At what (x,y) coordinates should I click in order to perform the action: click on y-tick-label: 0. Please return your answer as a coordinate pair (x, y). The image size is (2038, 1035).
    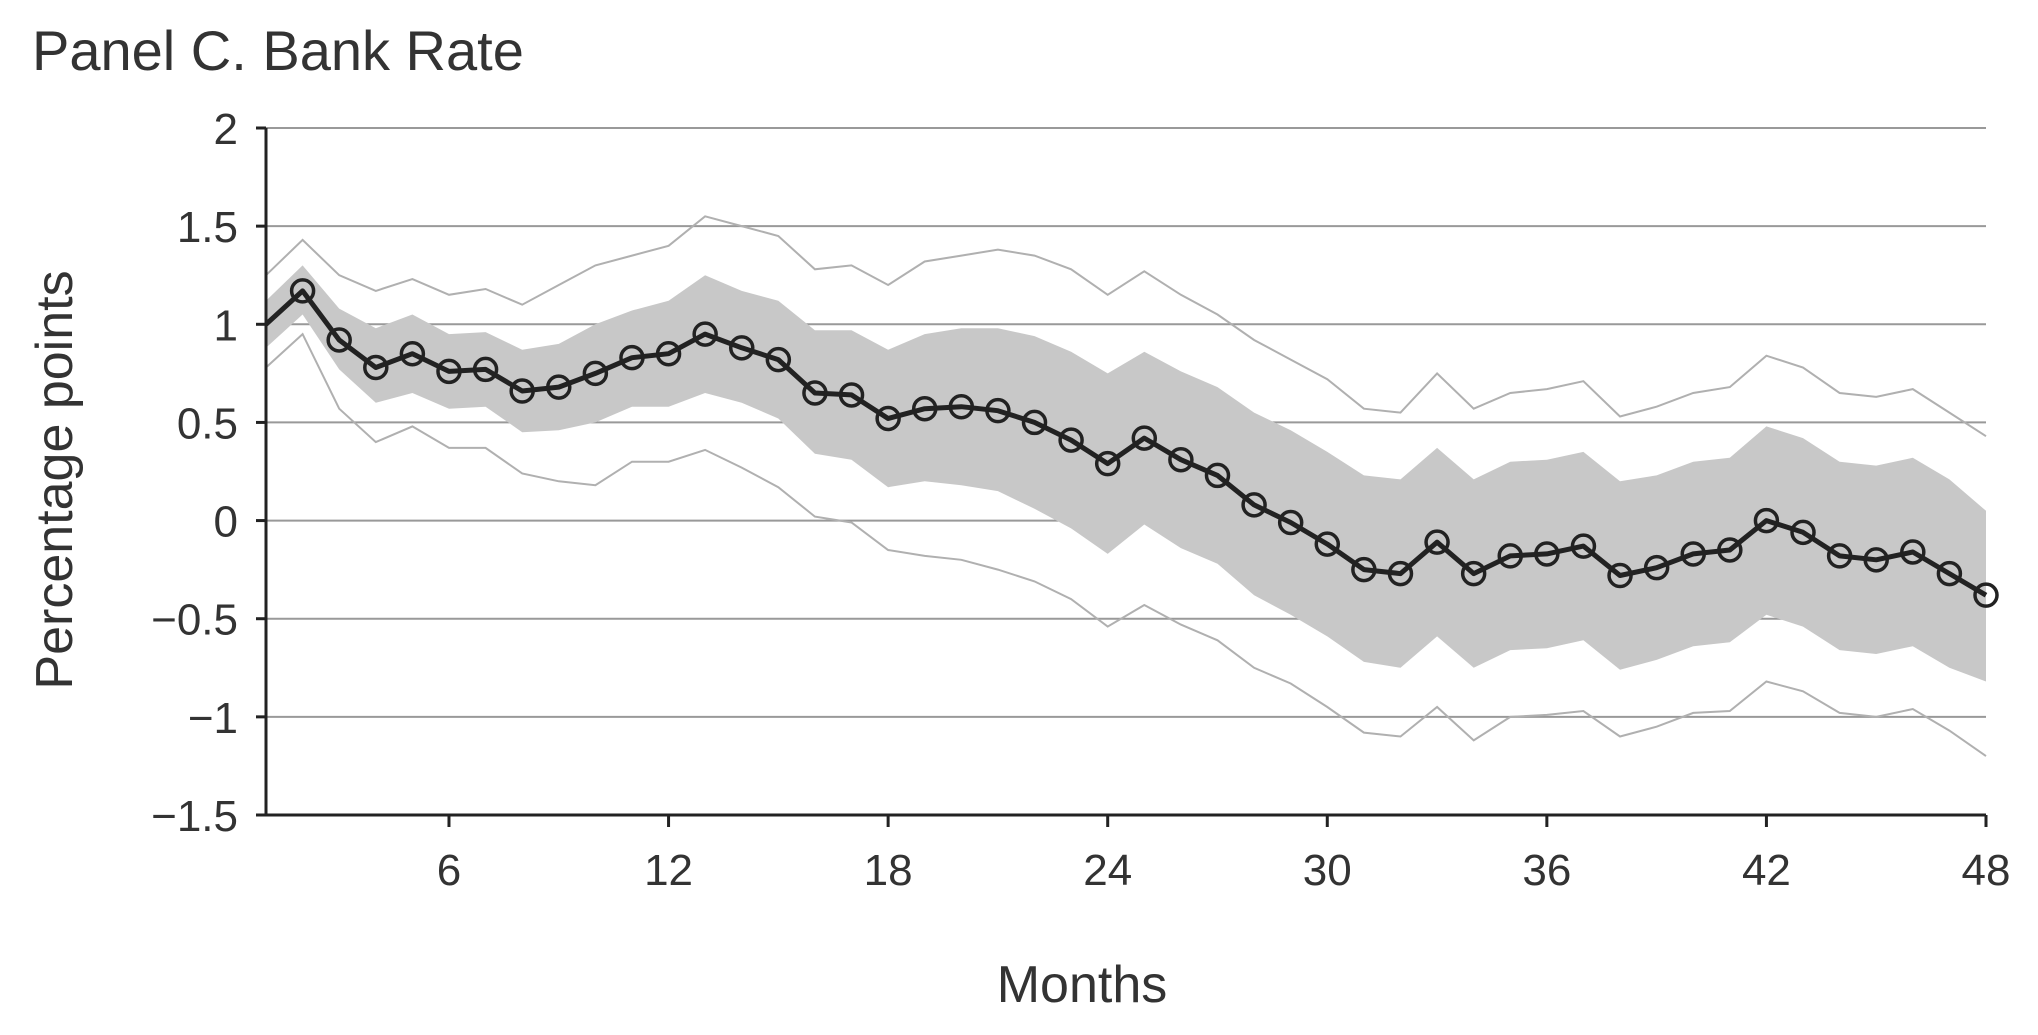
    Looking at the image, I should click on (226, 522).